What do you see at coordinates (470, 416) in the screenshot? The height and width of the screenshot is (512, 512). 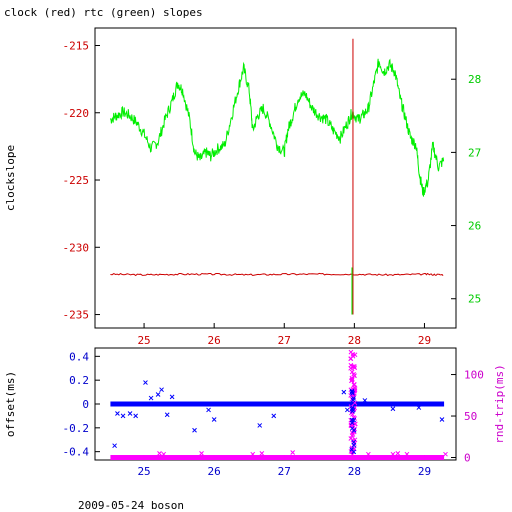 I see `bottom-y-tick-label-right: 50` at bounding box center [470, 416].